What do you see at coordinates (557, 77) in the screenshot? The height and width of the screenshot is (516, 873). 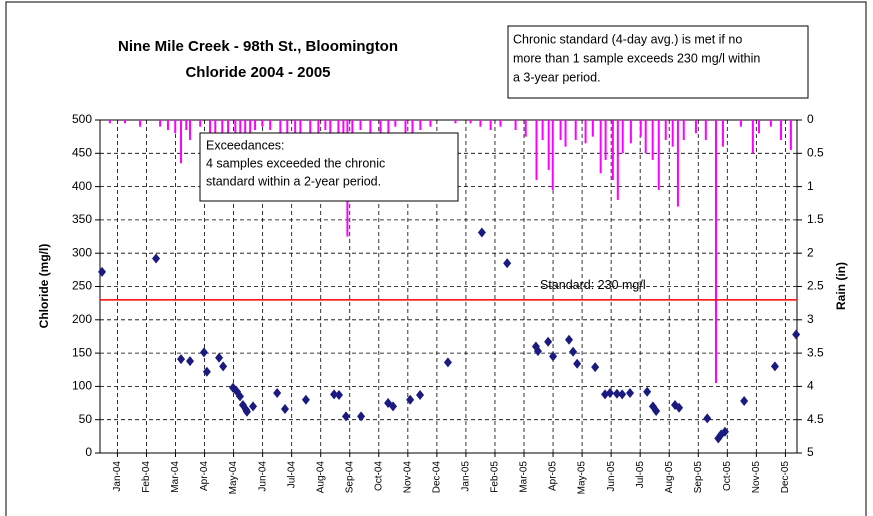 I see `note: a 3-year period.` at bounding box center [557, 77].